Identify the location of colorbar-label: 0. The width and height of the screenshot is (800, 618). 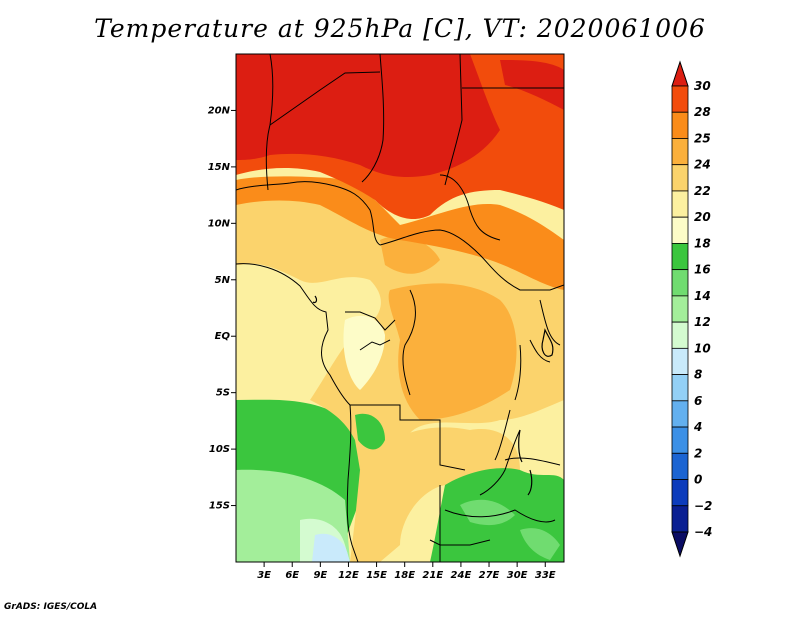
(698, 480).